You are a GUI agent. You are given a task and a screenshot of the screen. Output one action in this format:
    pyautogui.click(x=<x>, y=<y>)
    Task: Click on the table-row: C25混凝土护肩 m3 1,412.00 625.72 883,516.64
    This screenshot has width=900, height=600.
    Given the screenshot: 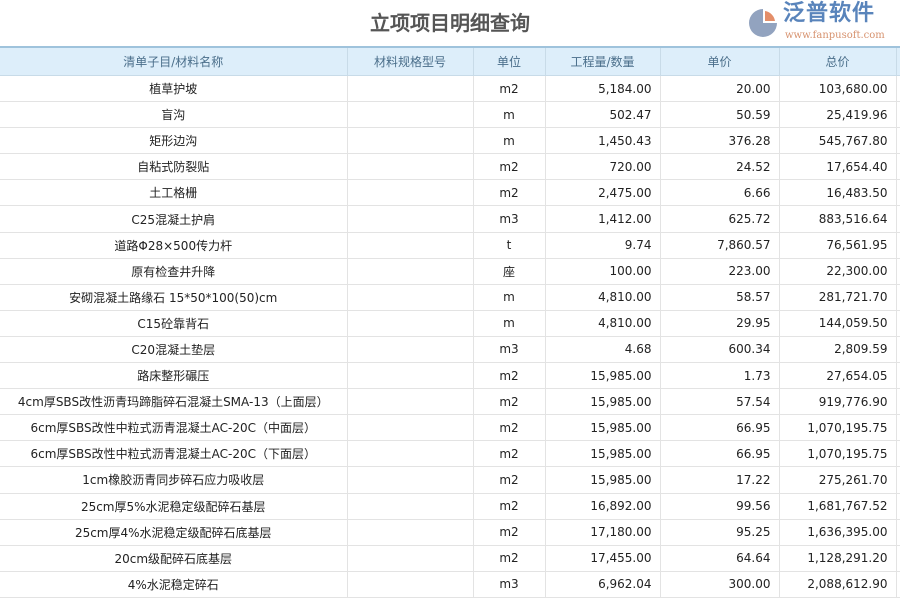 What is the action you would take?
    pyautogui.click(x=450, y=219)
    